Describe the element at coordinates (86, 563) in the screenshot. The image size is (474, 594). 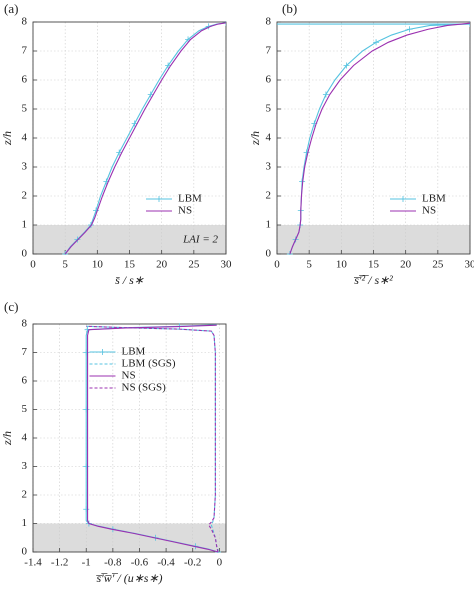
I see `x-tick-label: -1` at that location.